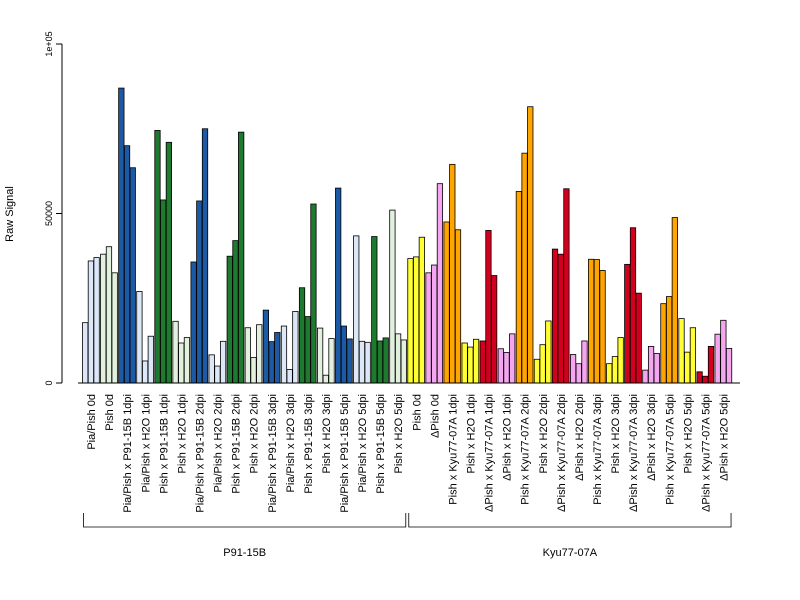 This screenshot has width=800, height=600. Describe the element at coordinates (273, 453) in the screenshot. I see `x-tick-label-10: Pia/Pish x P91-15B 3dpi` at that location.